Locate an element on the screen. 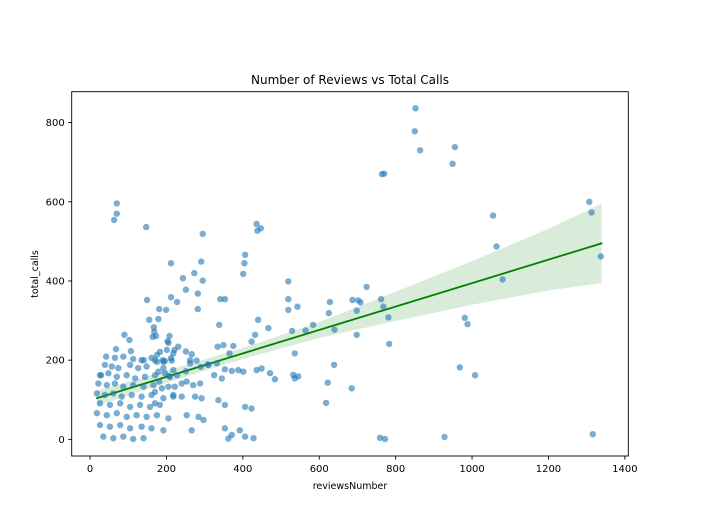 The width and height of the screenshot is (709, 516). y-tick-label: 400 is located at coordinates (55, 281).